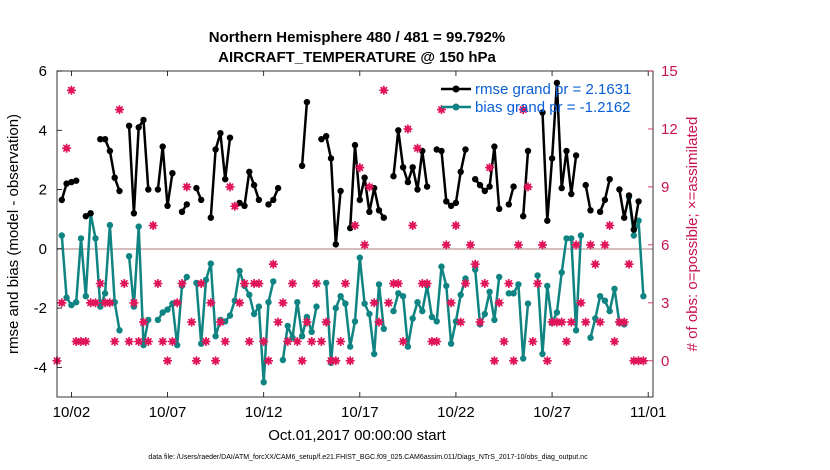  Describe the element at coordinates (669, 129) in the screenshot. I see `y2-tick-label: 12` at that location.